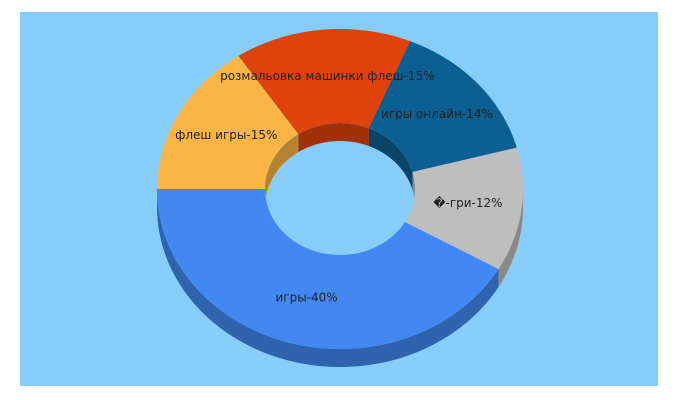  What do you see at coordinates (437, 114) in the screenshot?
I see `data-label: игры онлайн-14%` at bounding box center [437, 114].